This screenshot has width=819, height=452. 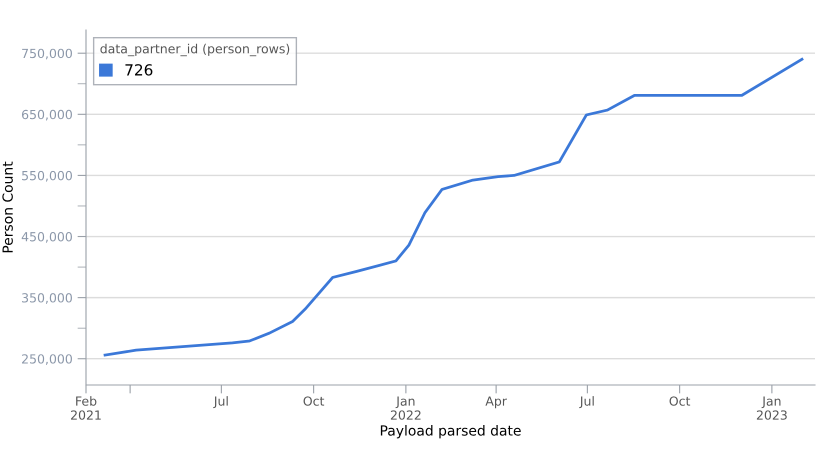 I want to click on x-tick-label: Feb 2021, so click(x=86, y=408).